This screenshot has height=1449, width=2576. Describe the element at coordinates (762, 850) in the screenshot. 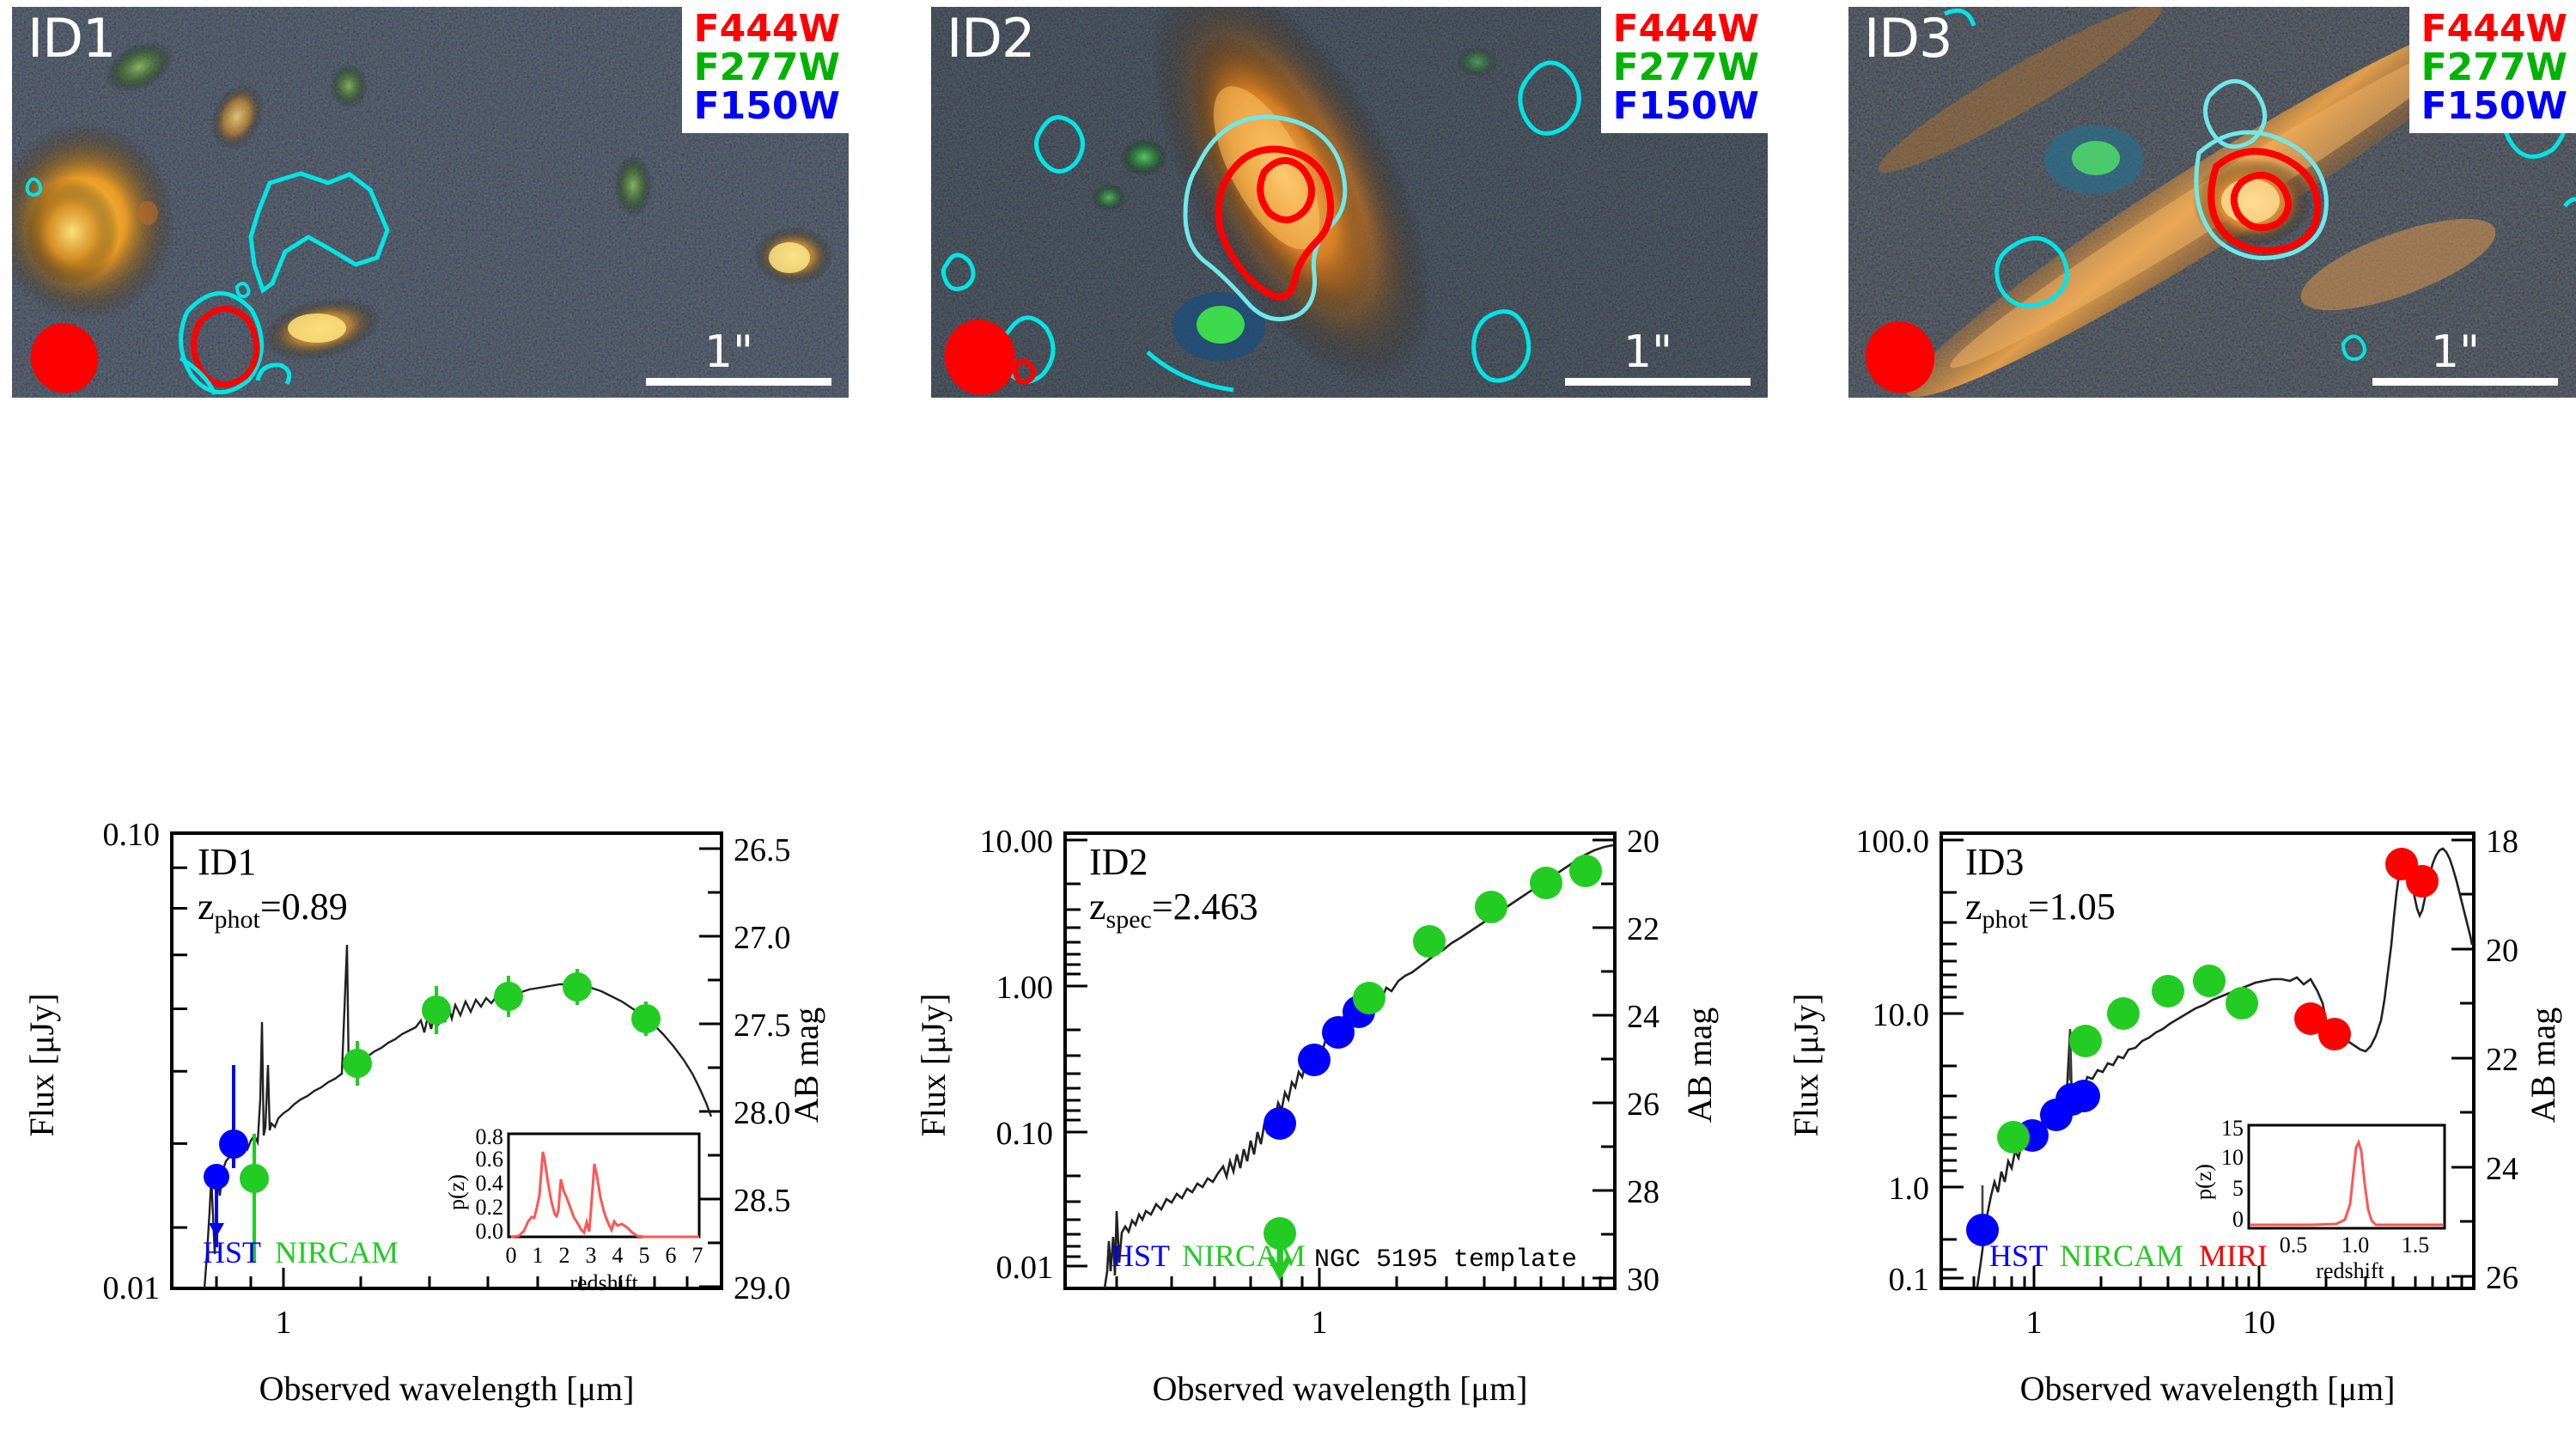

I see `right-tick-label: 26.5` at that location.